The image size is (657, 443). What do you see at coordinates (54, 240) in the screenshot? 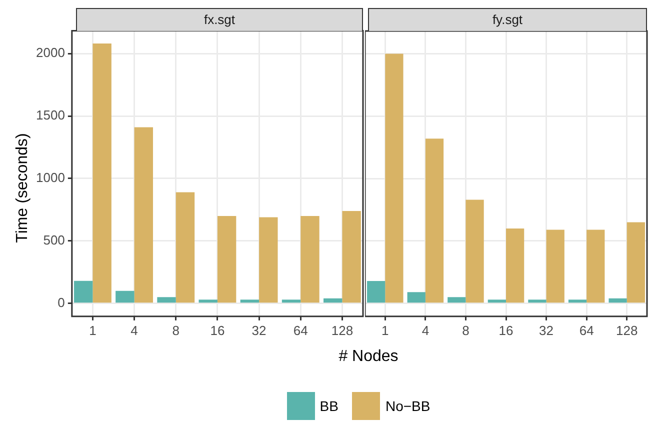
I see `y-tick-label: 500` at bounding box center [54, 240].